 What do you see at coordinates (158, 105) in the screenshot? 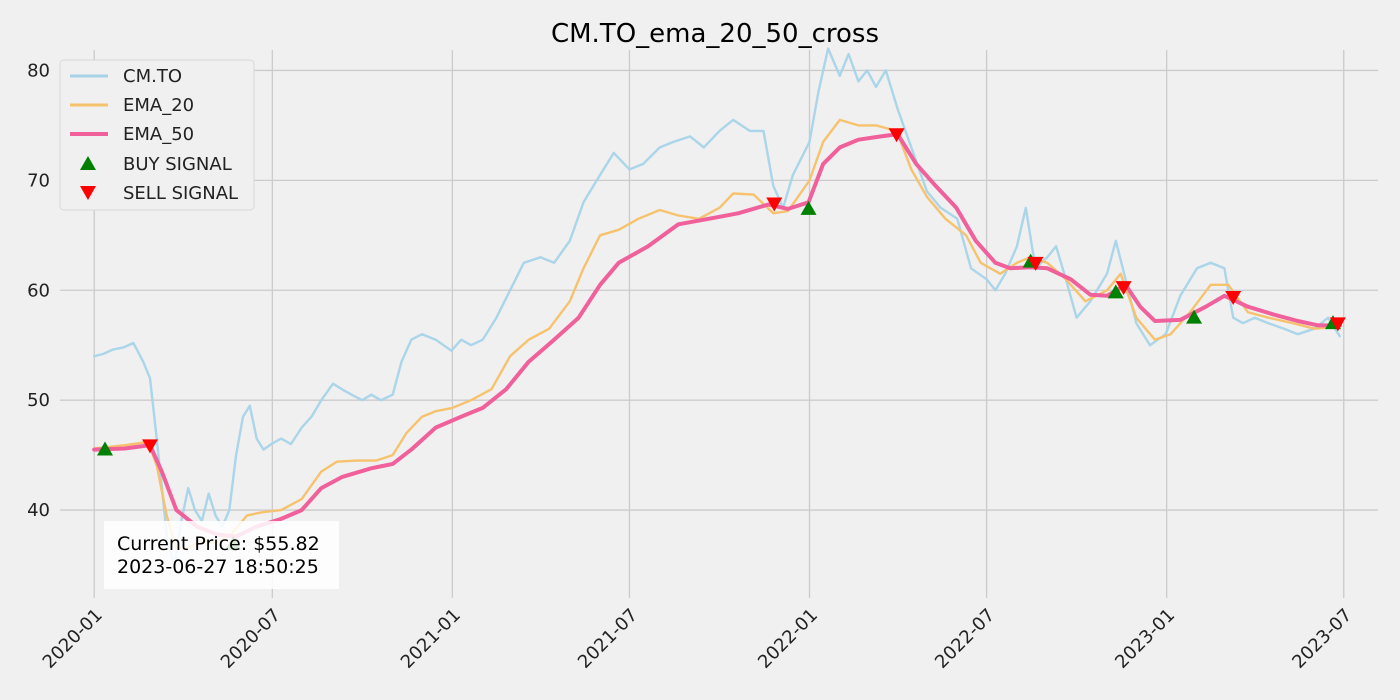
I see `legend-label-ema20: EMA_20` at bounding box center [158, 105].